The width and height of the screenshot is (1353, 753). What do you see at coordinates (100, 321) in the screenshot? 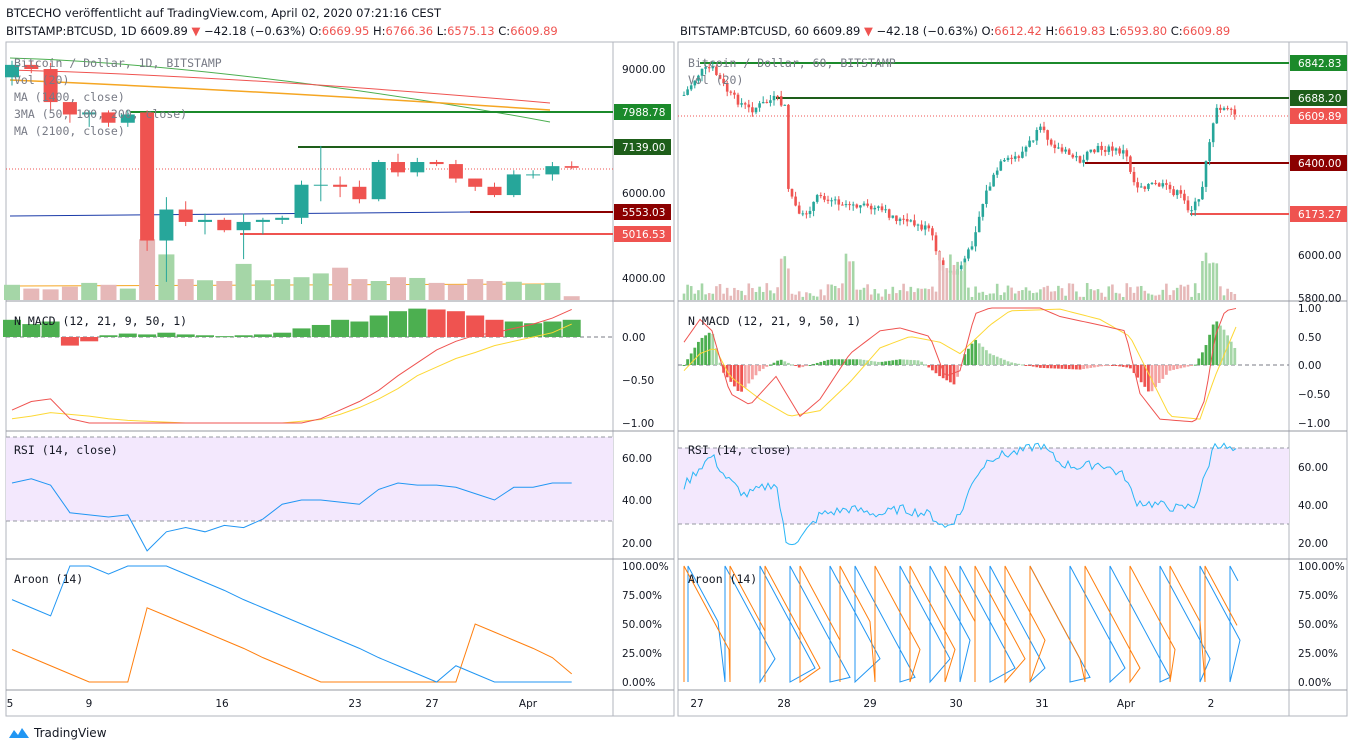
I see `left-macd-legend: N MACD (12, 21, 9, 50, 1)` at bounding box center [100, 321].